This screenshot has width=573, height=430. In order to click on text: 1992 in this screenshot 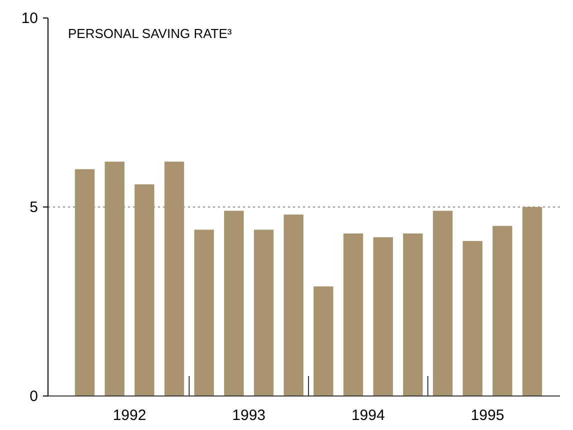, I will do `click(129, 415)`.